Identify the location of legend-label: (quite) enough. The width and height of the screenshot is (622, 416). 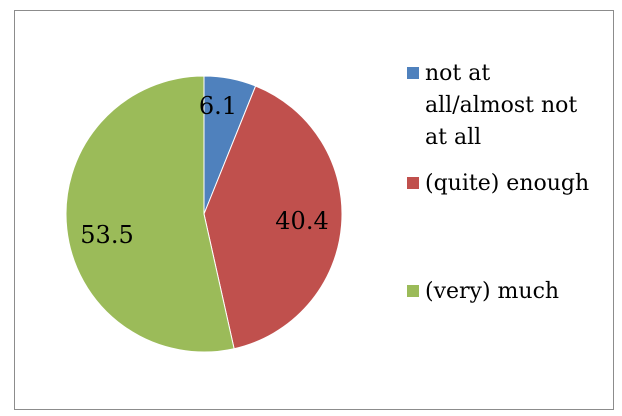
(507, 183).